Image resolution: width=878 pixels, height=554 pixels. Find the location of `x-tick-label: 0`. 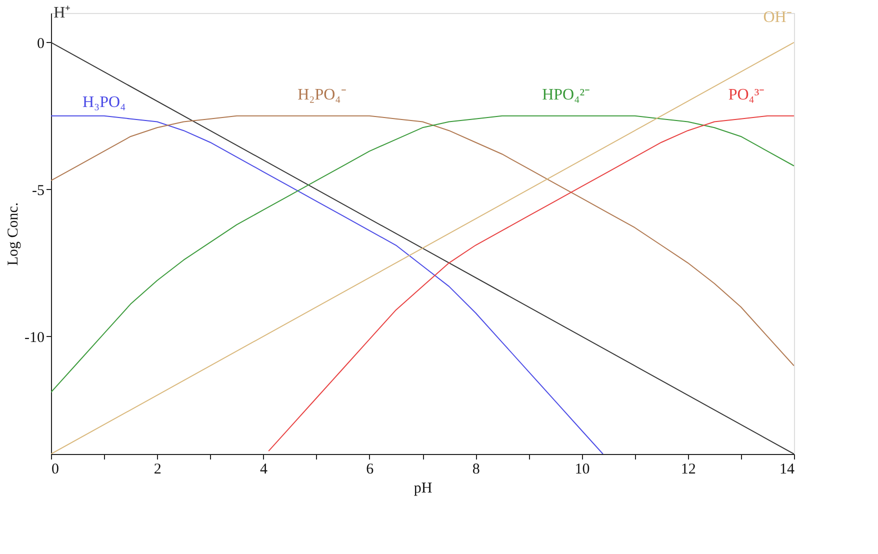

x-tick-label: 0 is located at coordinates (55, 470).